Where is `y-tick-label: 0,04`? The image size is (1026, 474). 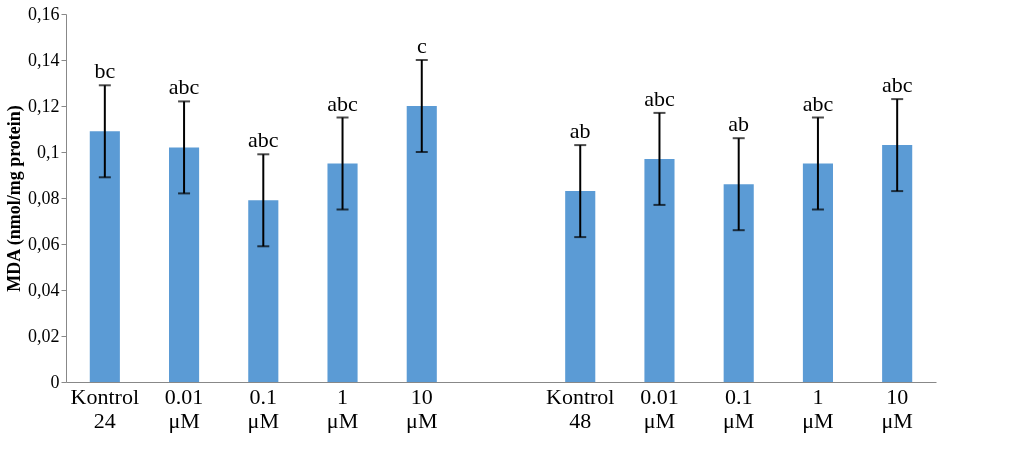 y-tick-label: 0,04 is located at coordinates (44, 289).